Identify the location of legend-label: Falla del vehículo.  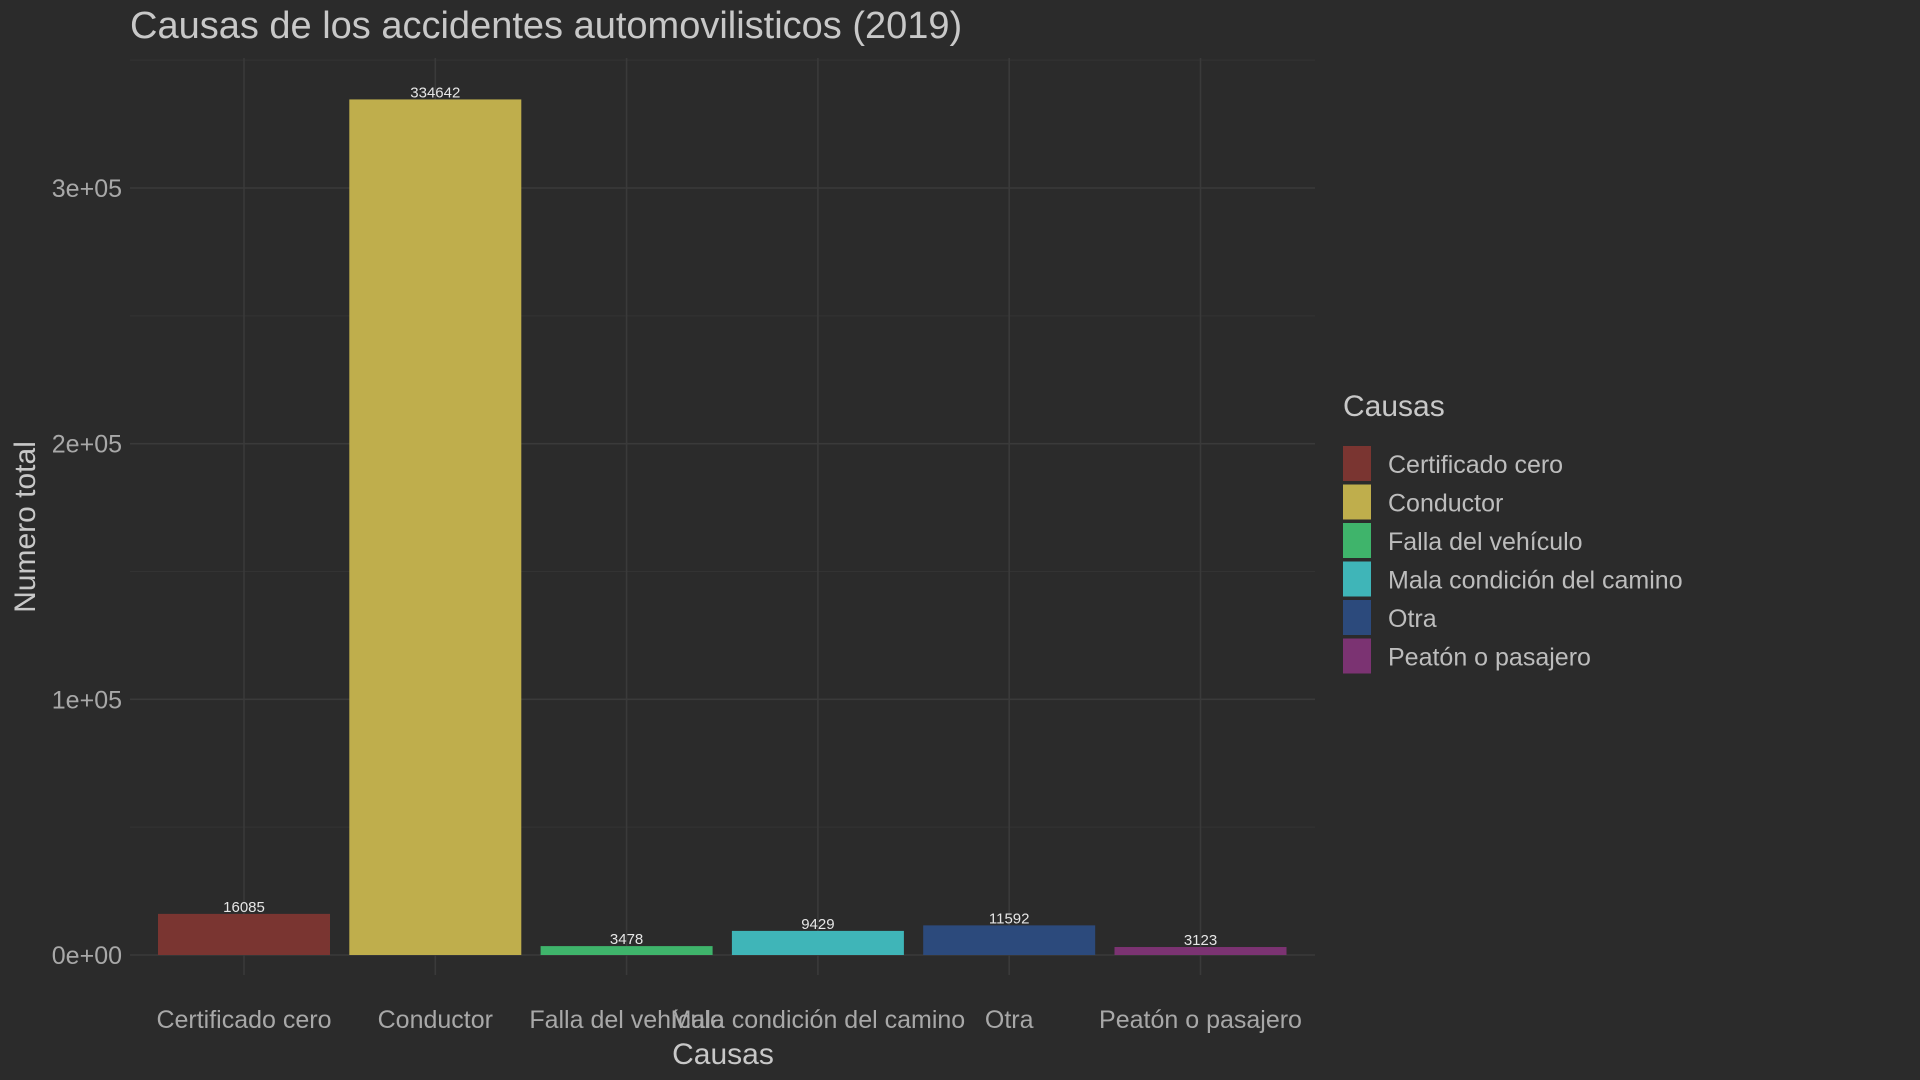
(1485, 542).